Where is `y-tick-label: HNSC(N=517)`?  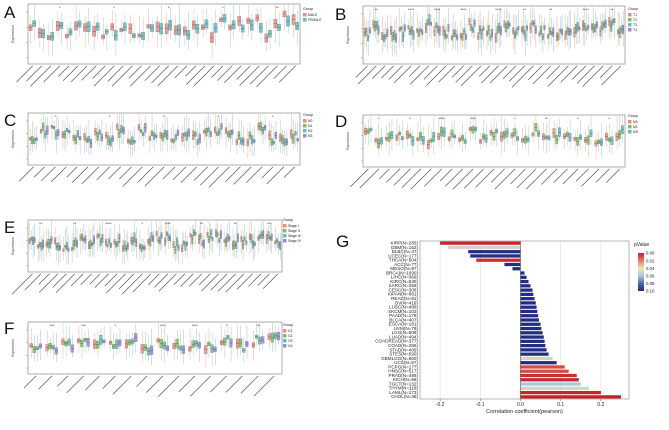
y-tick-label: HNSC(N=517) is located at coordinates (403, 371).